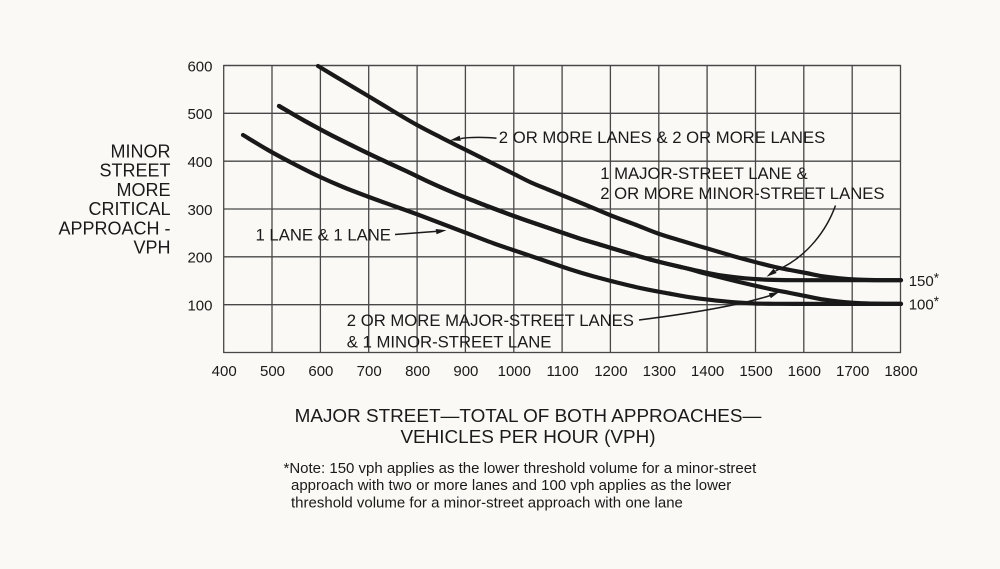 This screenshot has width=1000, height=569. Describe the element at coordinates (610, 371) in the screenshot. I see `svg-text: 1200` at that location.